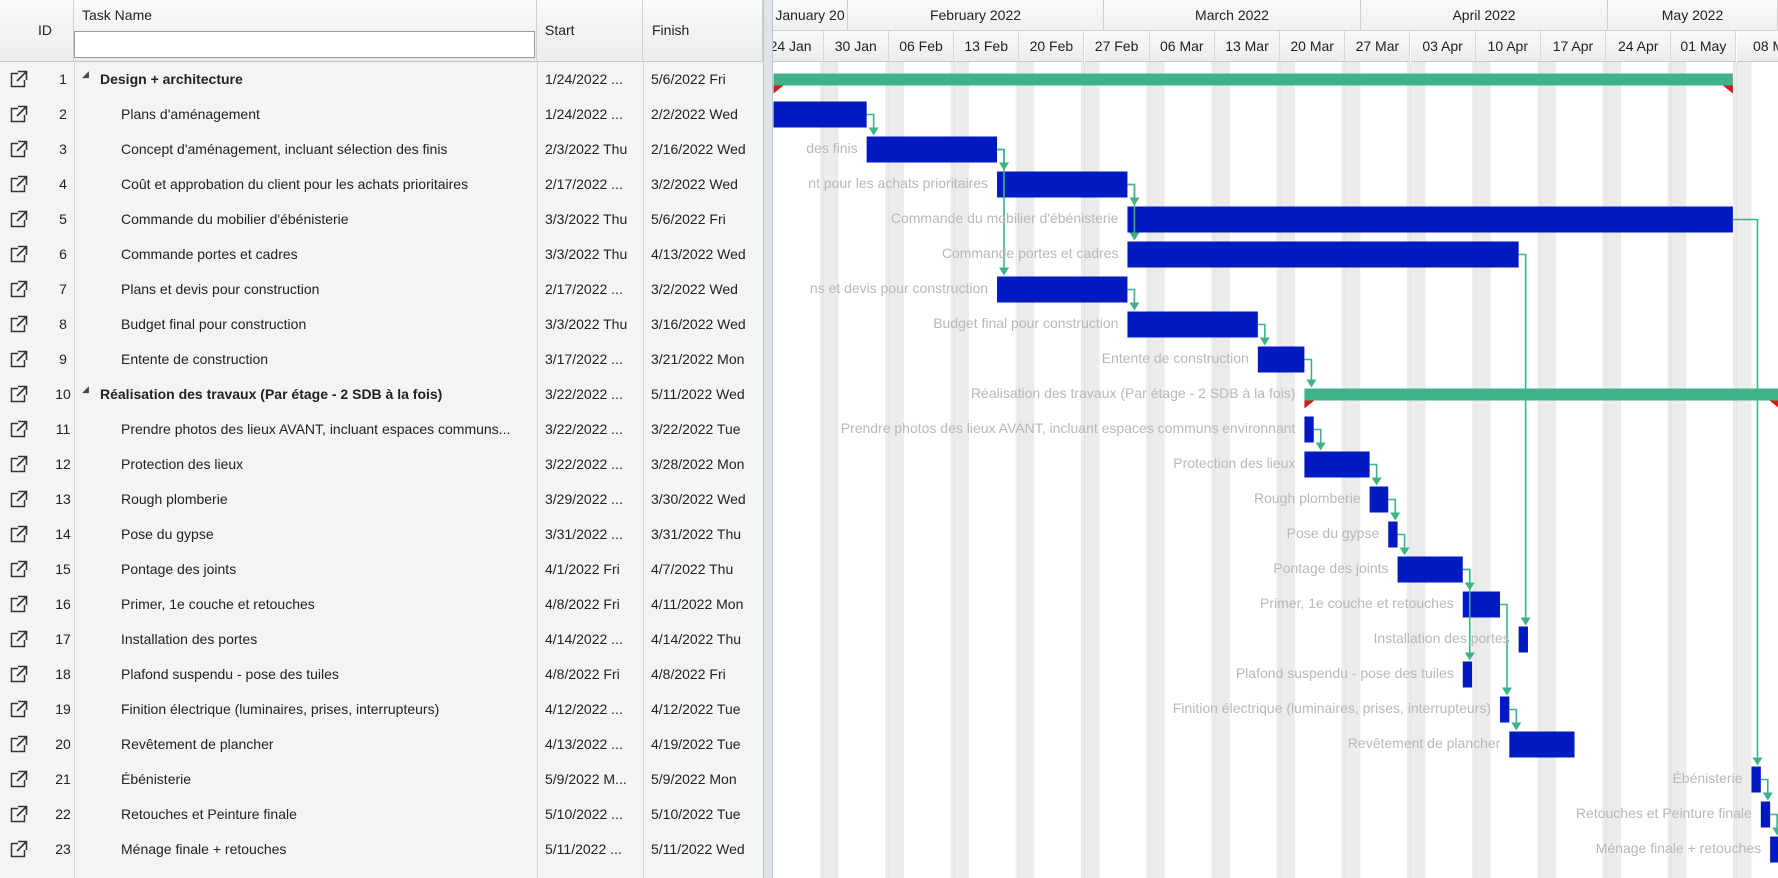 The image size is (1778, 878). Describe the element at coordinates (1416, 470) in the screenshot. I see `weekend-shading` at that location.